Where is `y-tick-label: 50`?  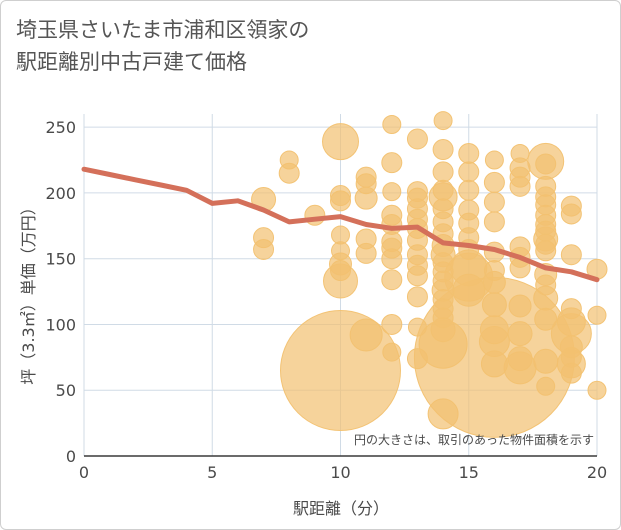
y-tick-label: 50 is located at coordinates (66, 390).